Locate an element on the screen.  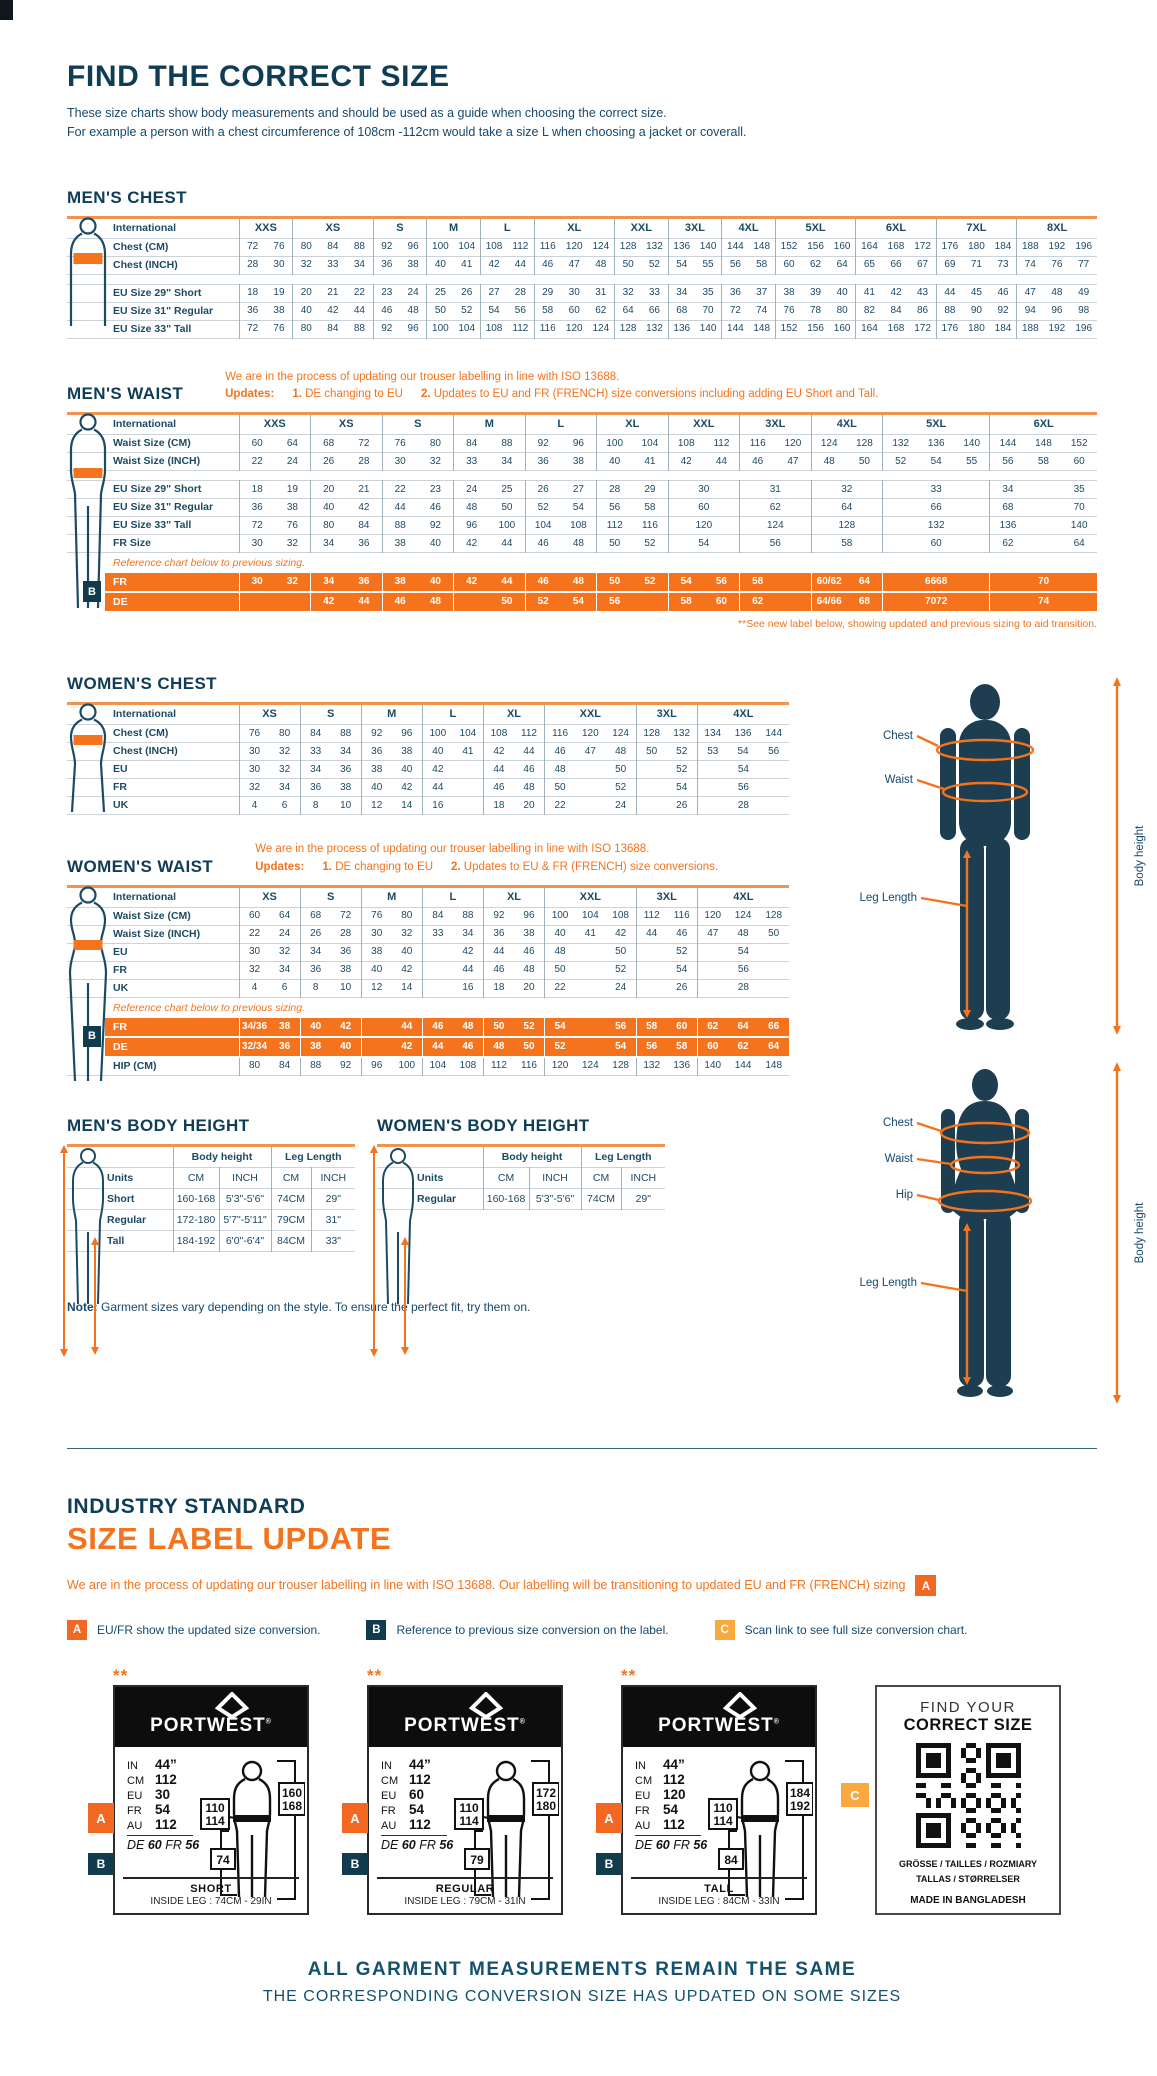
size-cell: 29 is located at coordinates (547, 293).